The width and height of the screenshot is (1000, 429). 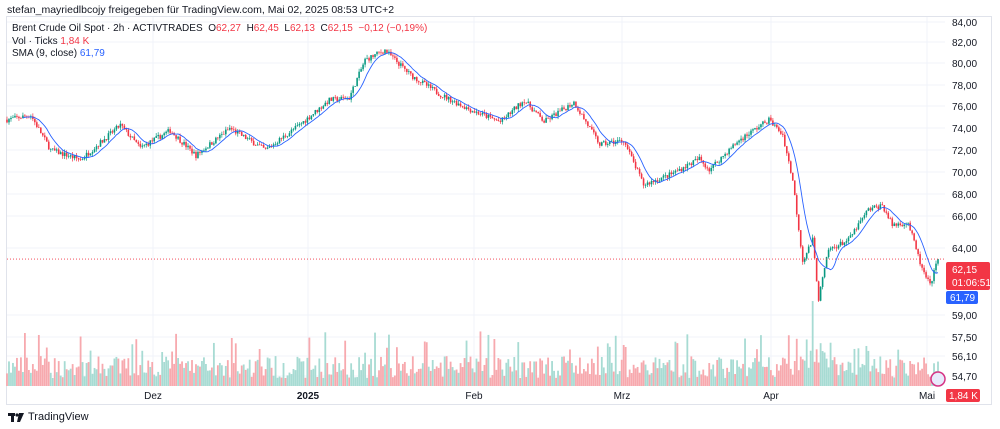 What do you see at coordinates (35, 41) in the screenshot?
I see `volume-label: Vol · Ticks` at bounding box center [35, 41].